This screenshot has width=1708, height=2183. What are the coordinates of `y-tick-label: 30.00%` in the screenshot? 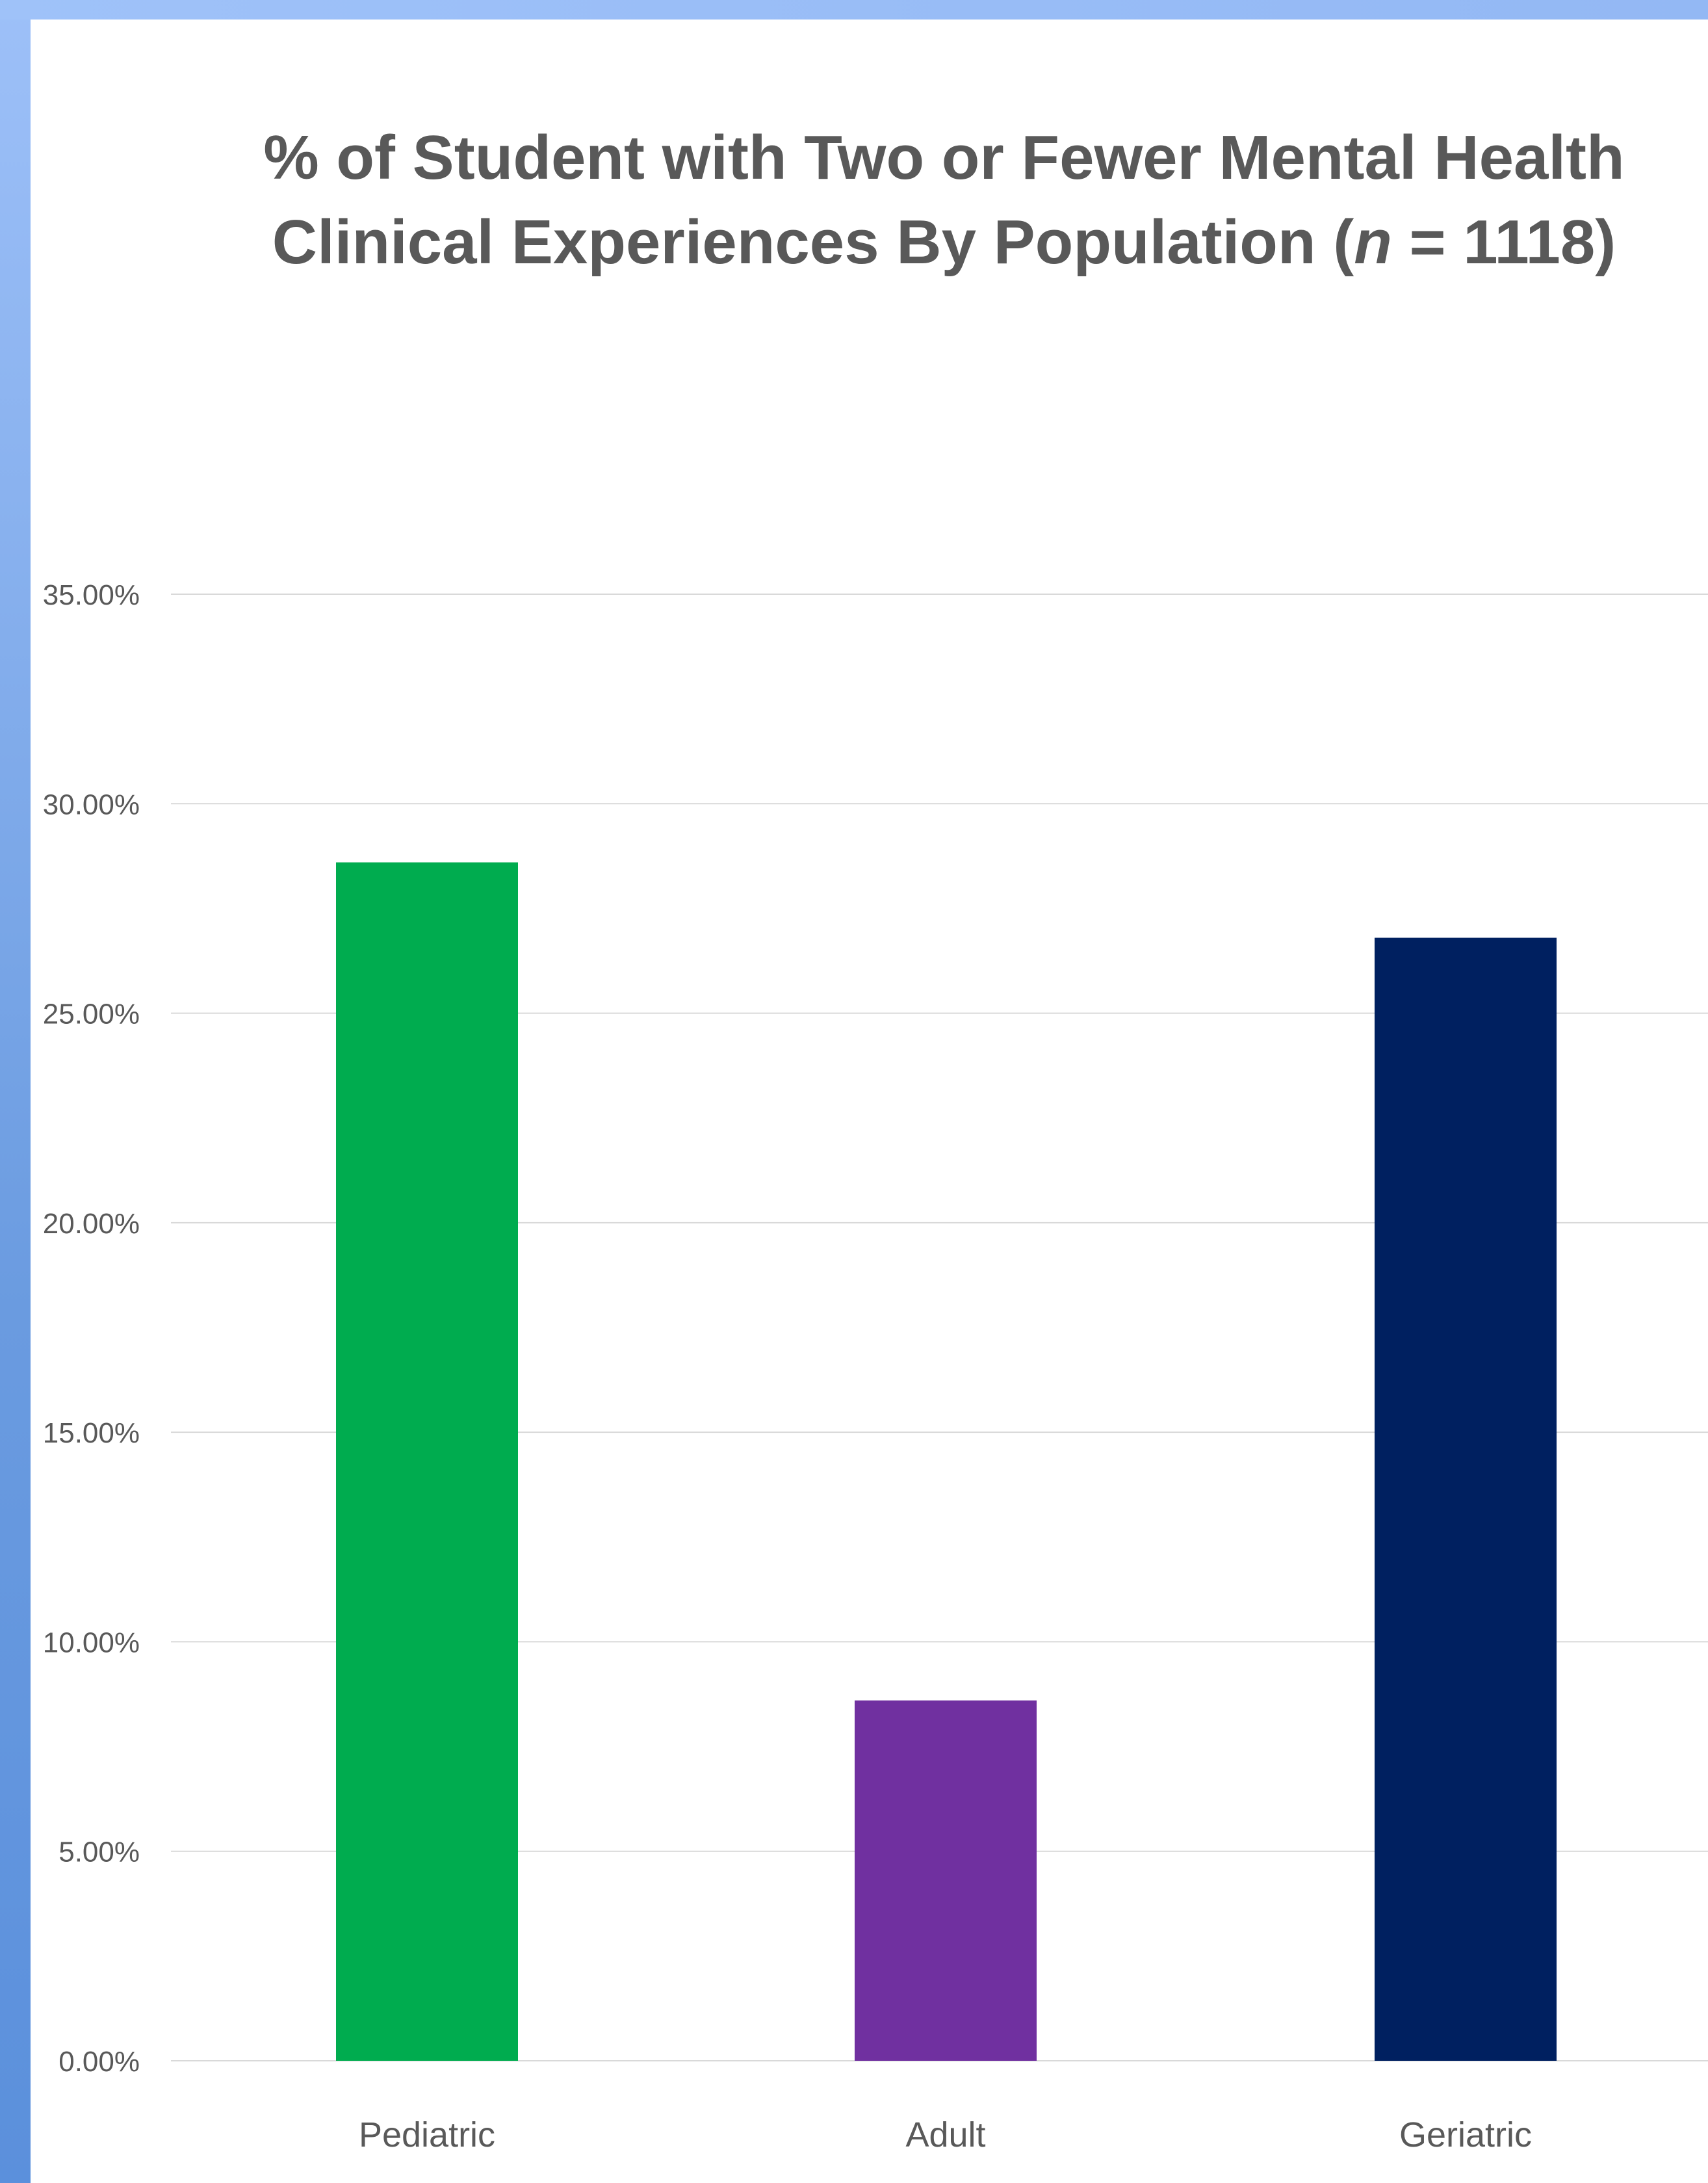 It's located at (91, 805).